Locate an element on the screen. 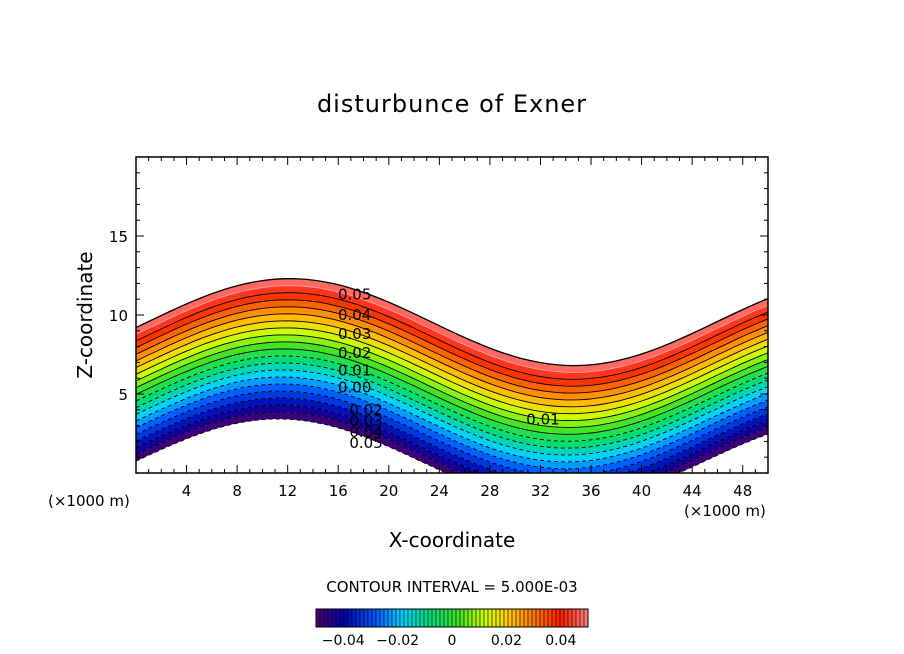 The image size is (904, 654). contour-band is located at coordinates (452, 435).